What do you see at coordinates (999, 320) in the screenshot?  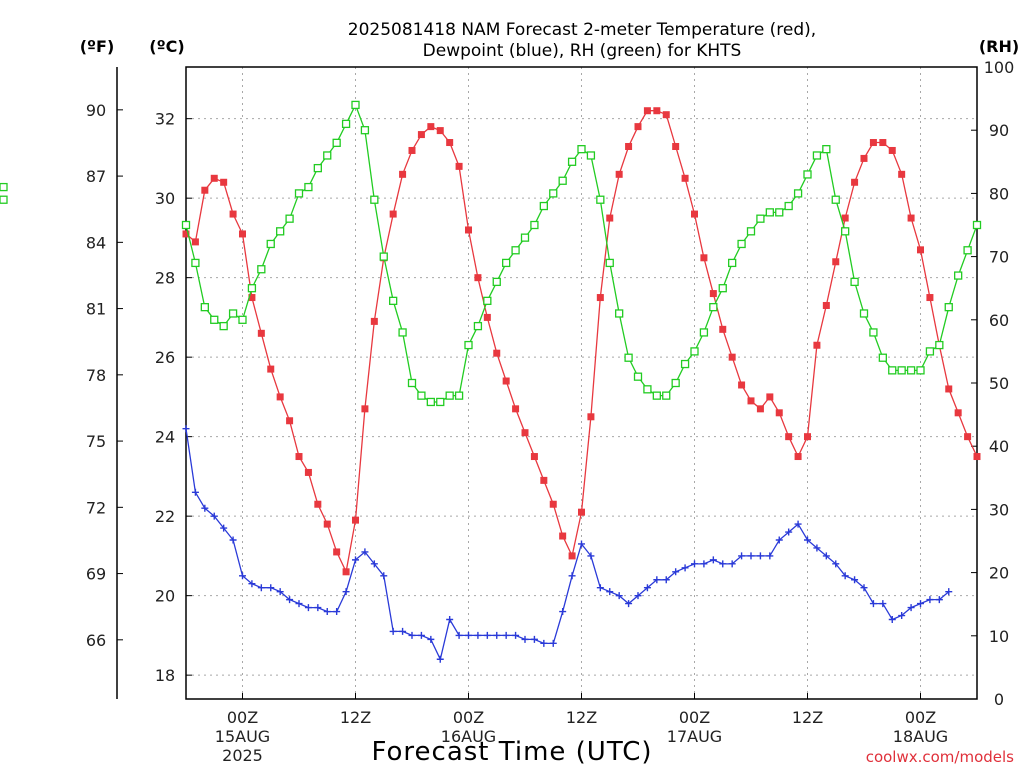 I see `rh-tick-label: 60` at bounding box center [999, 320].